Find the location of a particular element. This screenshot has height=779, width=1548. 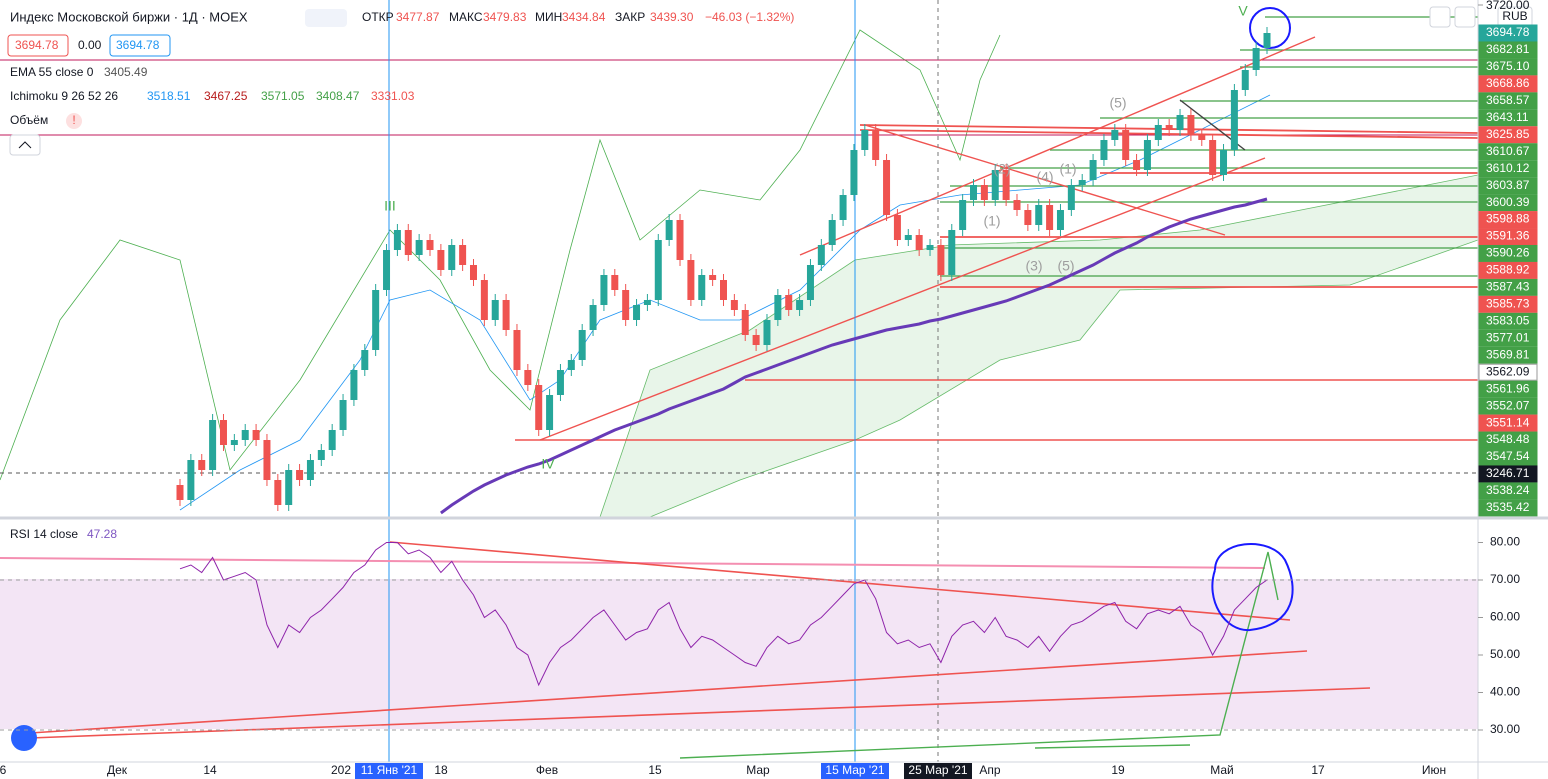

price-label: 3590.26 is located at coordinates (1508, 253).